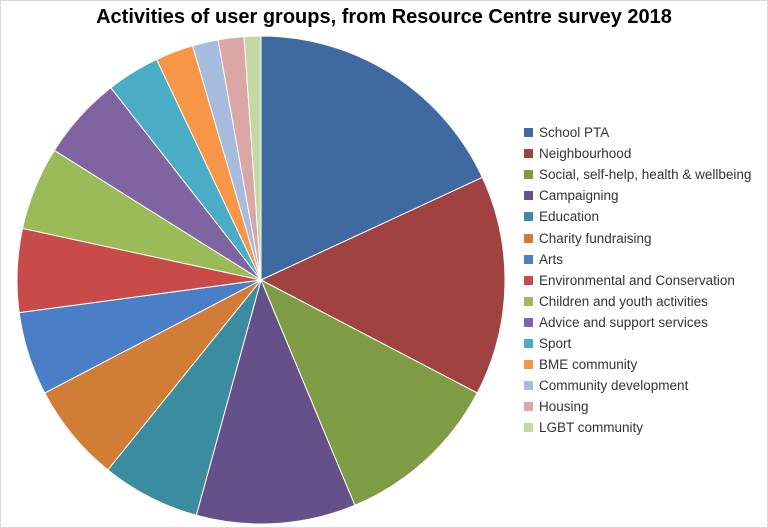 Image resolution: width=768 pixels, height=528 pixels. What do you see at coordinates (595, 238) in the screenshot?
I see `legend-label: Charity fundraising` at bounding box center [595, 238].